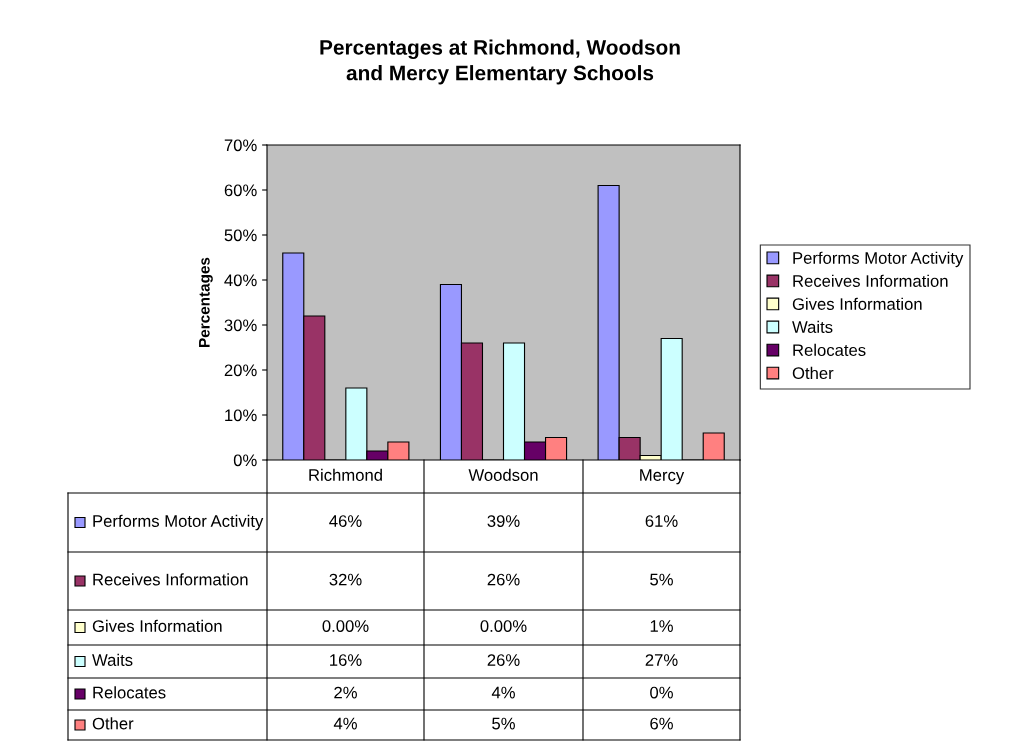 The image size is (1009, 749). Describe the element at coordinates (812, 326) in the screenshot. I see `legend-label: Waits` at that location.